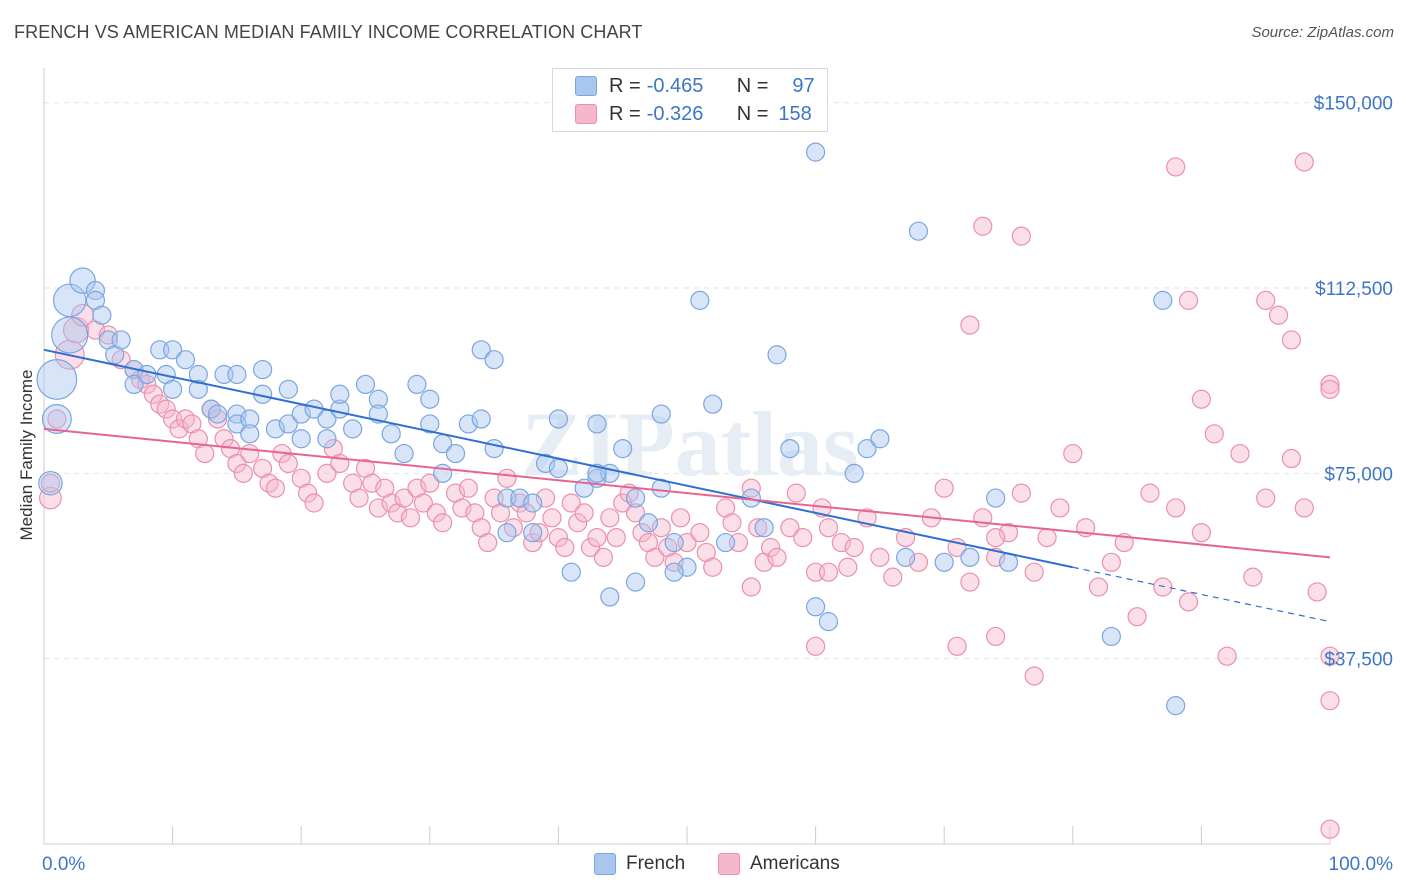 This screenshot has width=1406, height=892. What do you see at coordinates (1322, 32) in the screenshot?
I see `source-label: Source: ZipAtlas.com` at bounding box center [1322, 32].